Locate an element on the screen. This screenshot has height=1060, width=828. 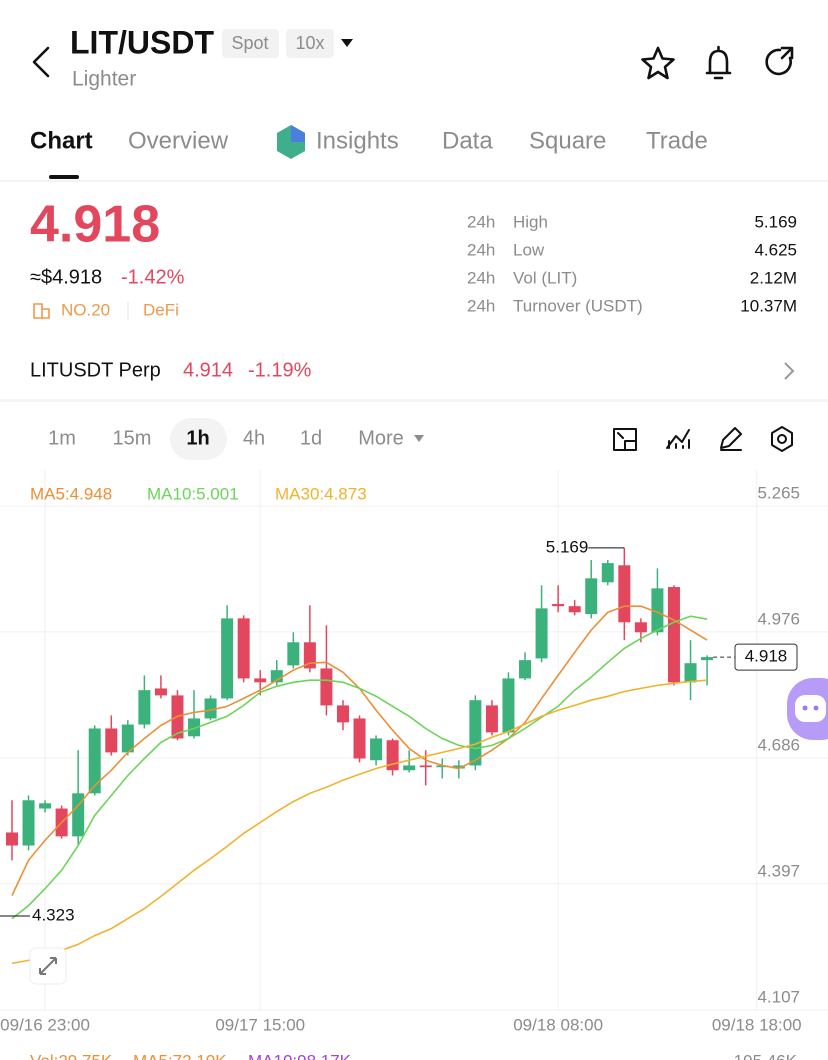
interval: 1h is located at coordinates (197, 438).